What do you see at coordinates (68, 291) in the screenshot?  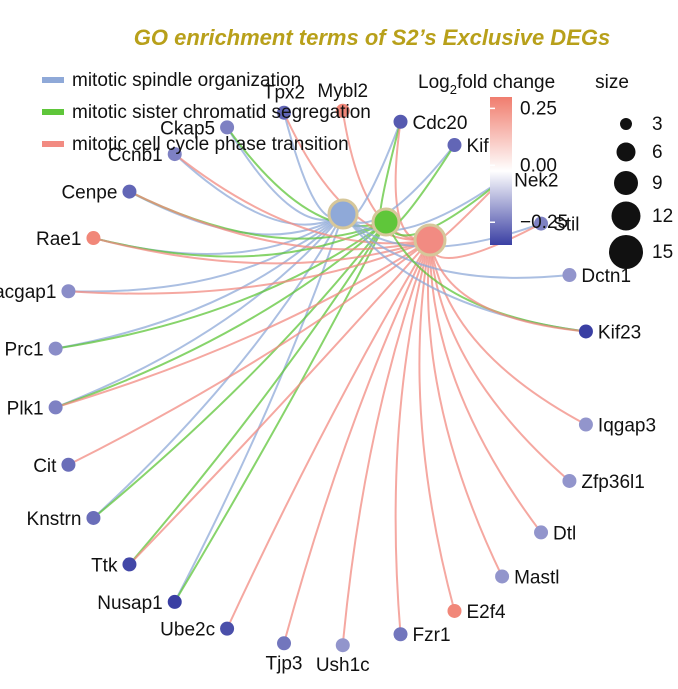 I see `gene-node-racgap1` at bounding box center [68, 291].